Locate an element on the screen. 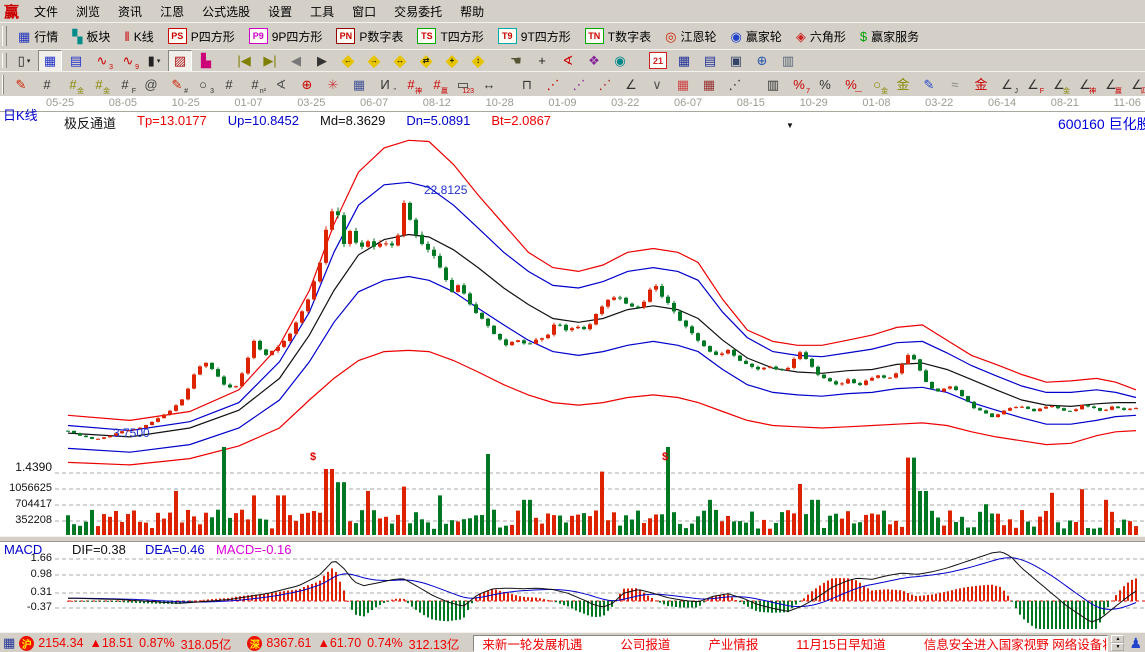 This screenshot has width=1145, height=652. draw-angle-f-button: ∠ F is located at coordinates (1033, 85).